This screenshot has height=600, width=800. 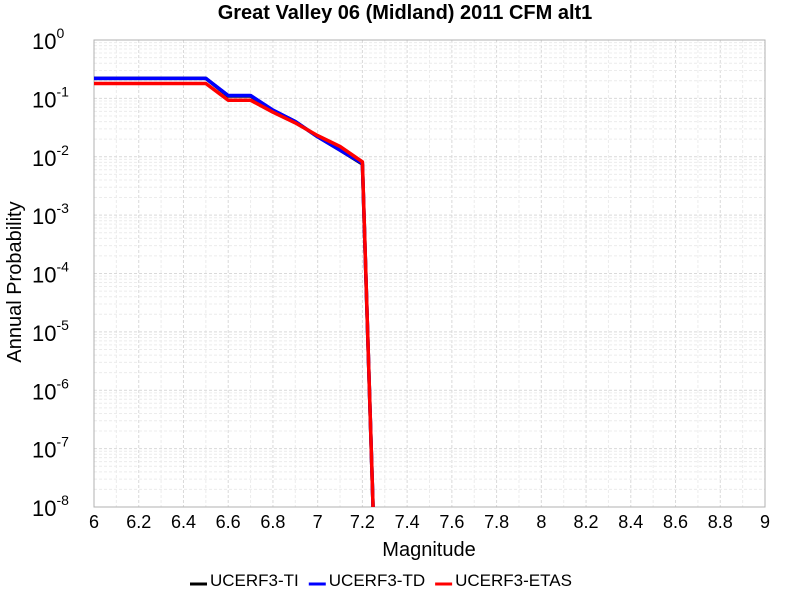 What do you see at coordinates (62, 150) in the screenshot?
I see `y-tick-exponent: -2` at bounding box center [62, 150].